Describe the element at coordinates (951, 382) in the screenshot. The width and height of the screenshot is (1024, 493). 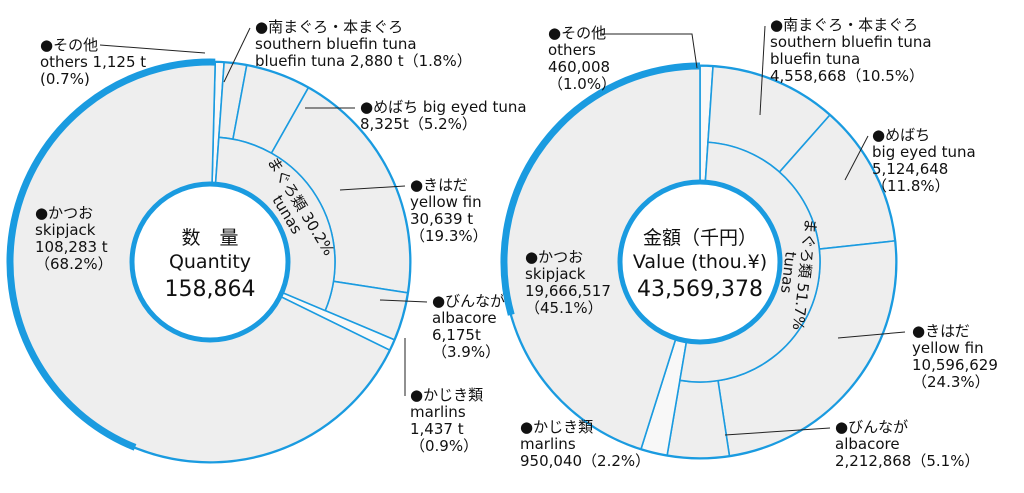
I see `label-yellow-fin-line-4-2: （24.3%）` at that location.